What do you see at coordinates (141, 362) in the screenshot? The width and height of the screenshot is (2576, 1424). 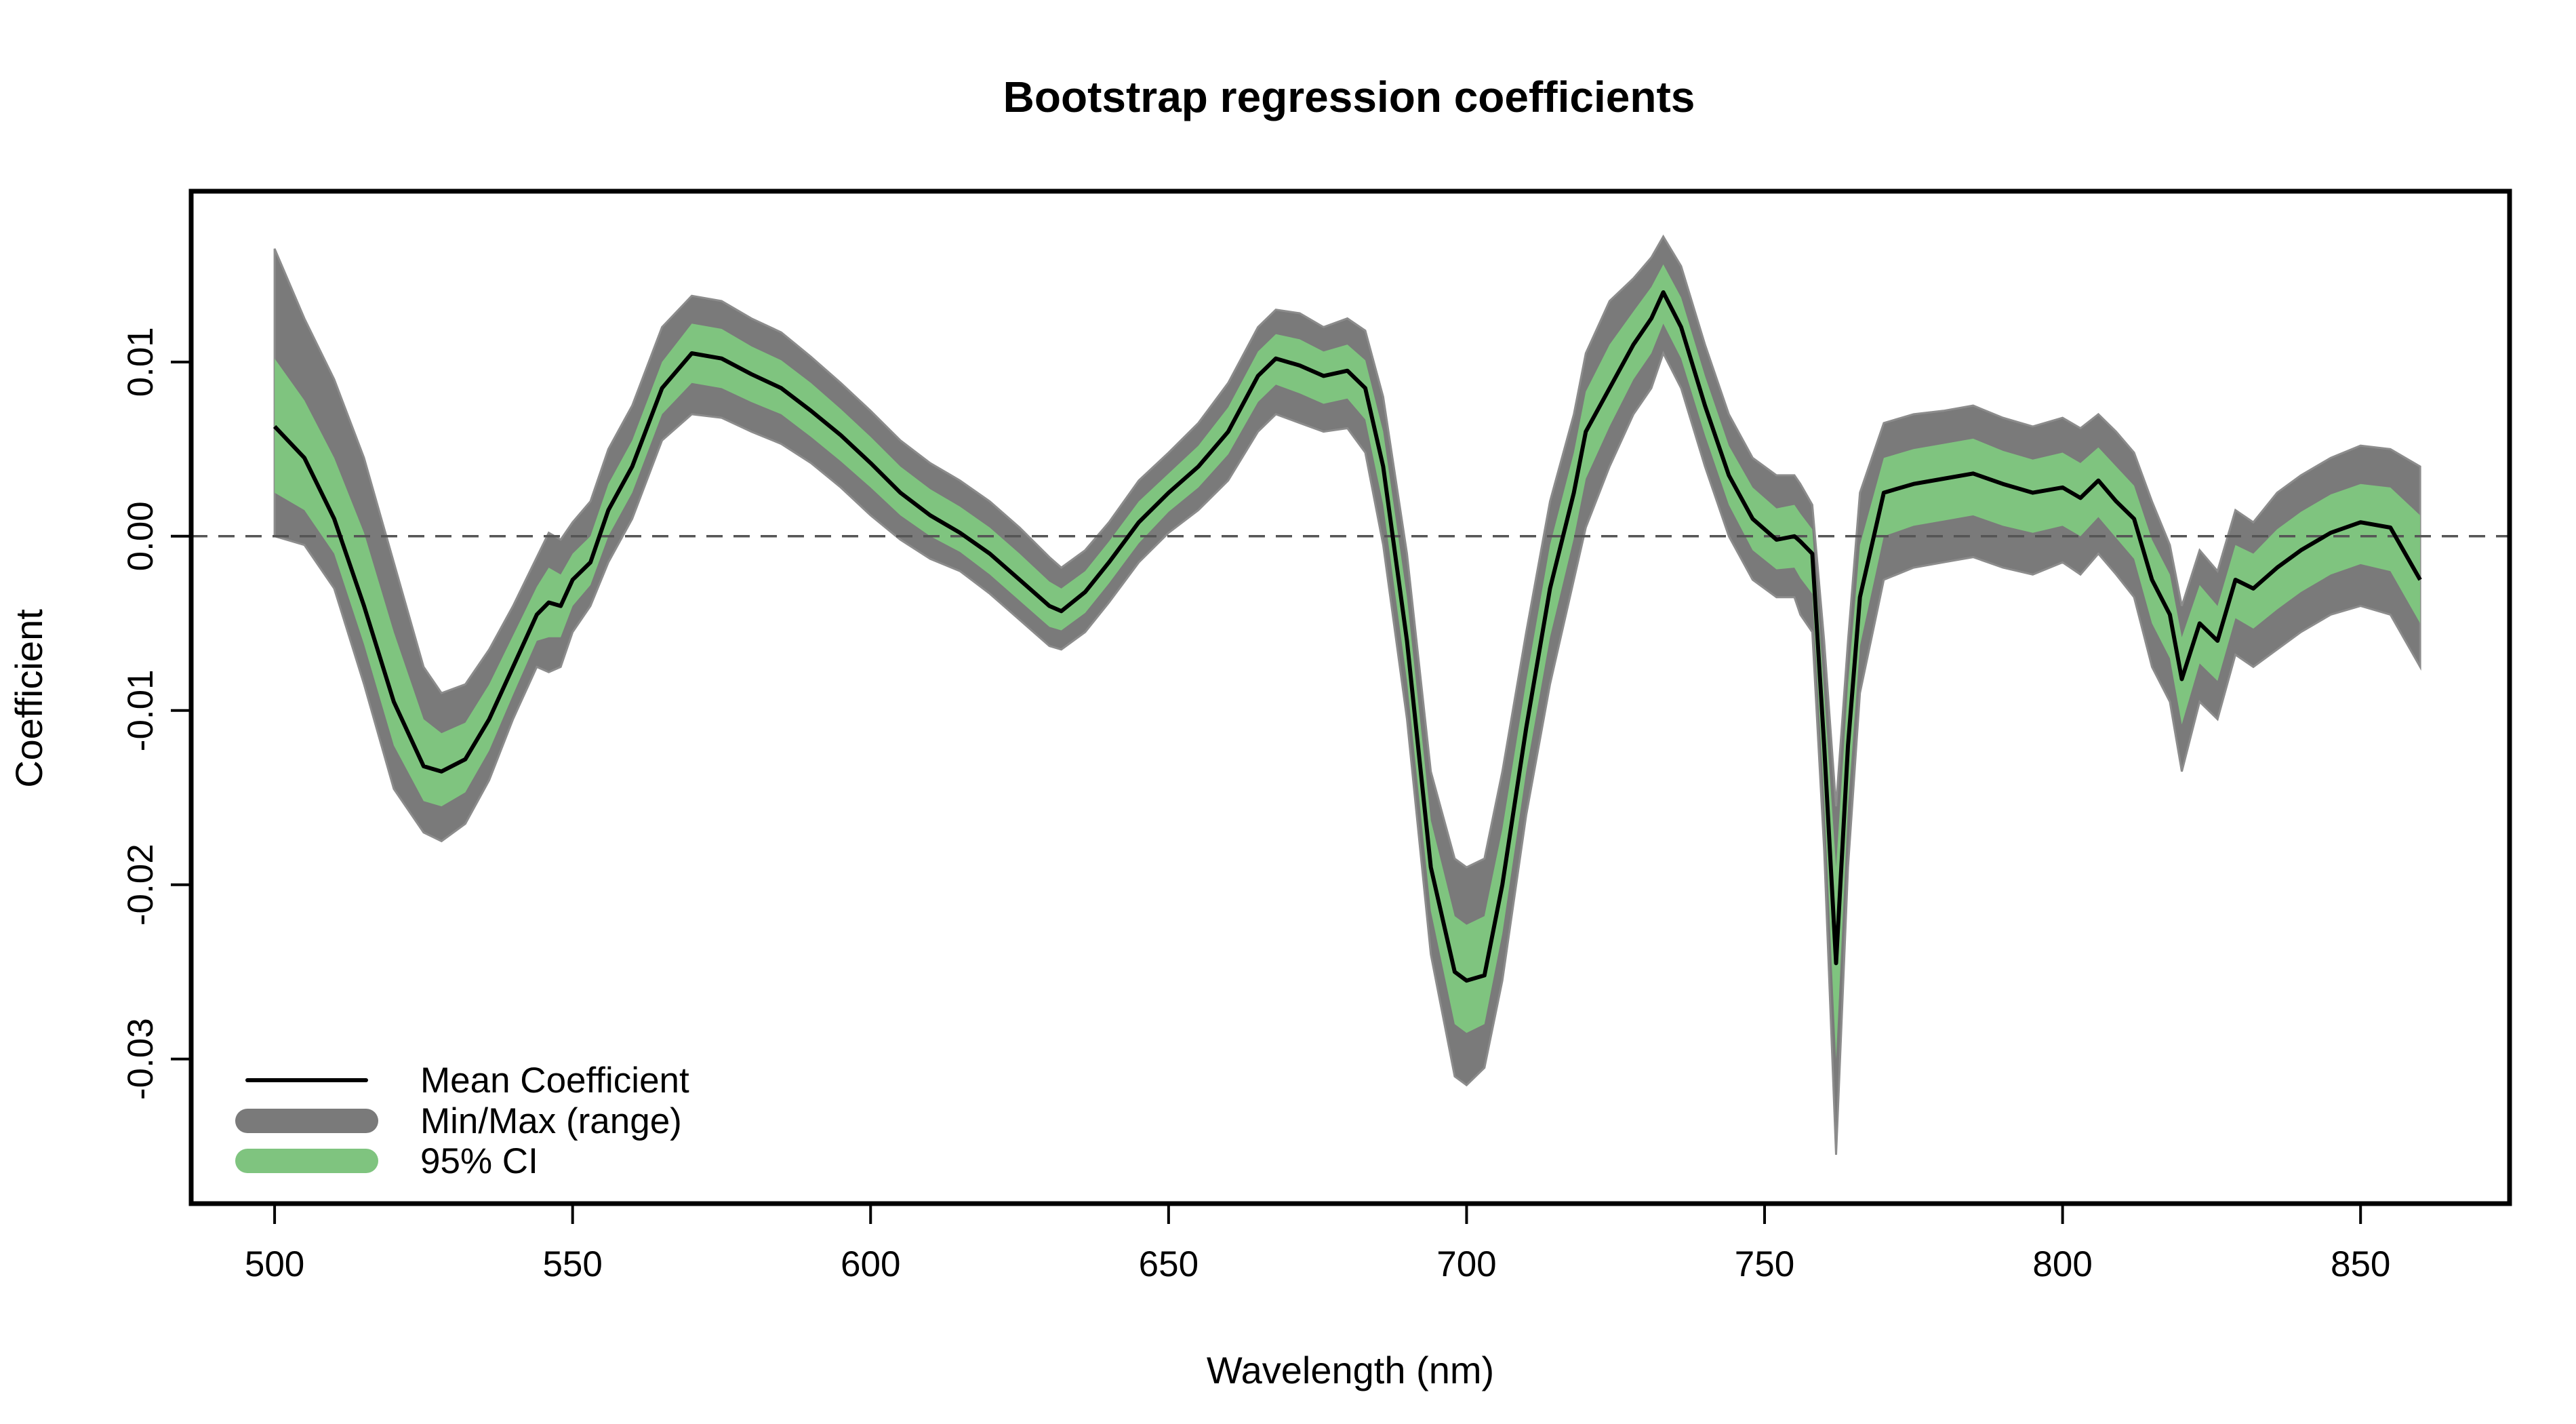 I see `y-tick-label: 0.01` at bounding box center [141, 362].